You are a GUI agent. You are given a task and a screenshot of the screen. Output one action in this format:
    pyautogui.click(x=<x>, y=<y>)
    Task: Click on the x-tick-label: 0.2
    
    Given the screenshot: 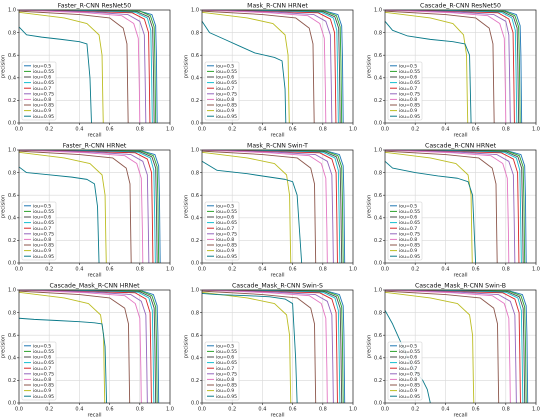 What is the action you would take?
    pyautogui.click(x=415, y=130)
    